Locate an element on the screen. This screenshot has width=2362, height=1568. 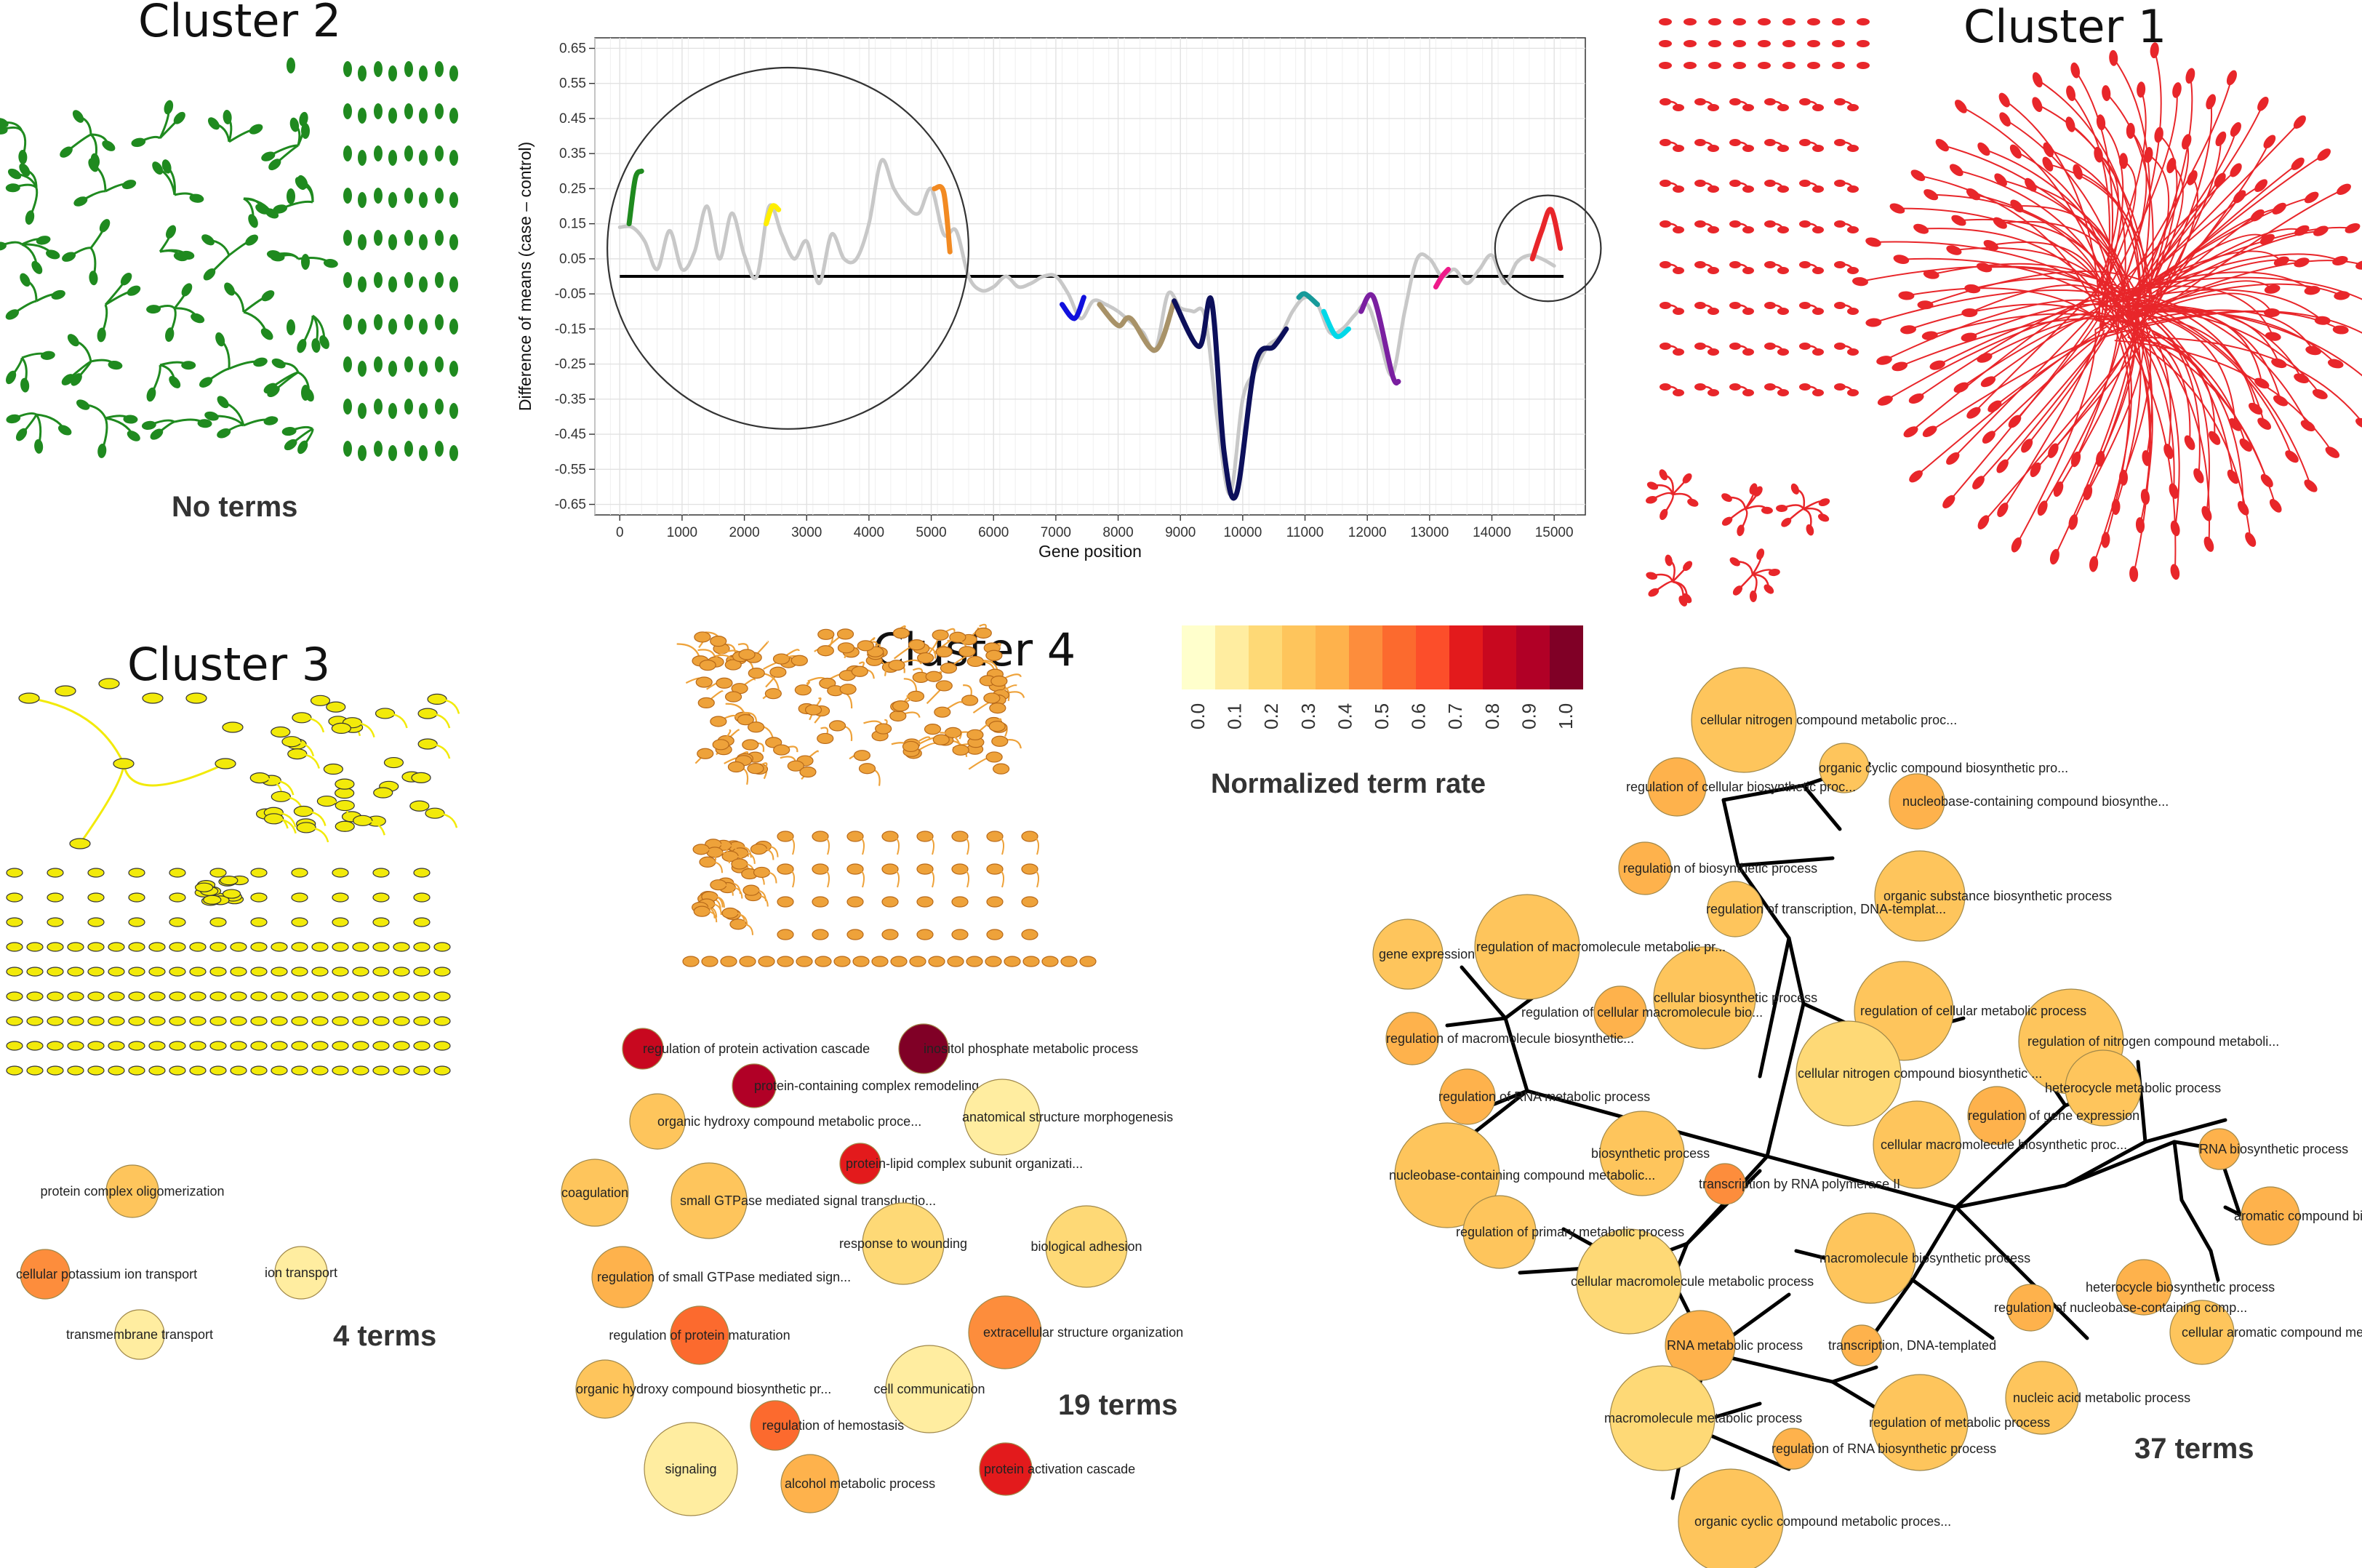
cluster1-term-label: regulation of RNA biosynthetic process is located at coordinates (1884, 1448).